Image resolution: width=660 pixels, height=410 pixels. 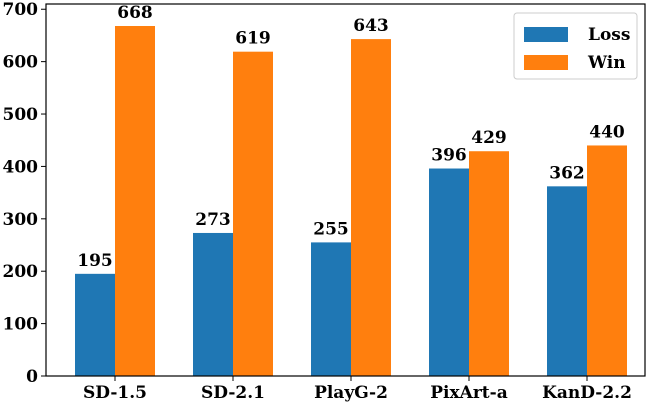 What do you see at coordinates (587, 393) in the screenshot?
I see `x-tick-label: KanD-2.2` at bounding box center [587, 393].